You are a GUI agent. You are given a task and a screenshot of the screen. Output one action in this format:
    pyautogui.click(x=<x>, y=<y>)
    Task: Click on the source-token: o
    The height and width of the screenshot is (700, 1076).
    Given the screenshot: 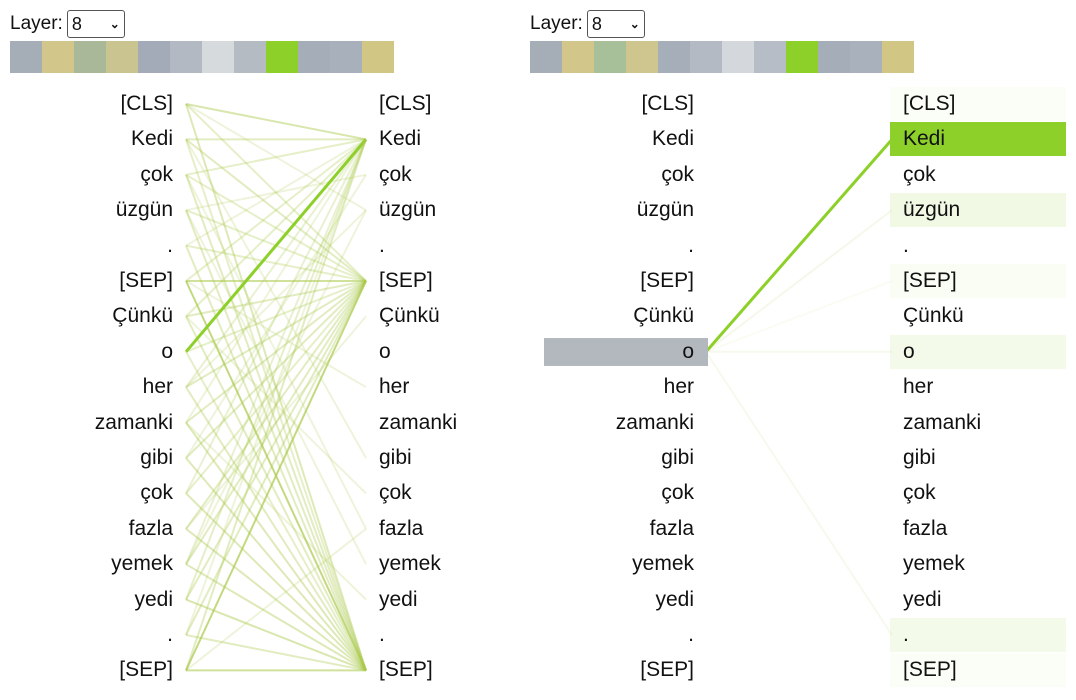 What is the action you would take?
    pyautogui.click(x=167, y=351)
    